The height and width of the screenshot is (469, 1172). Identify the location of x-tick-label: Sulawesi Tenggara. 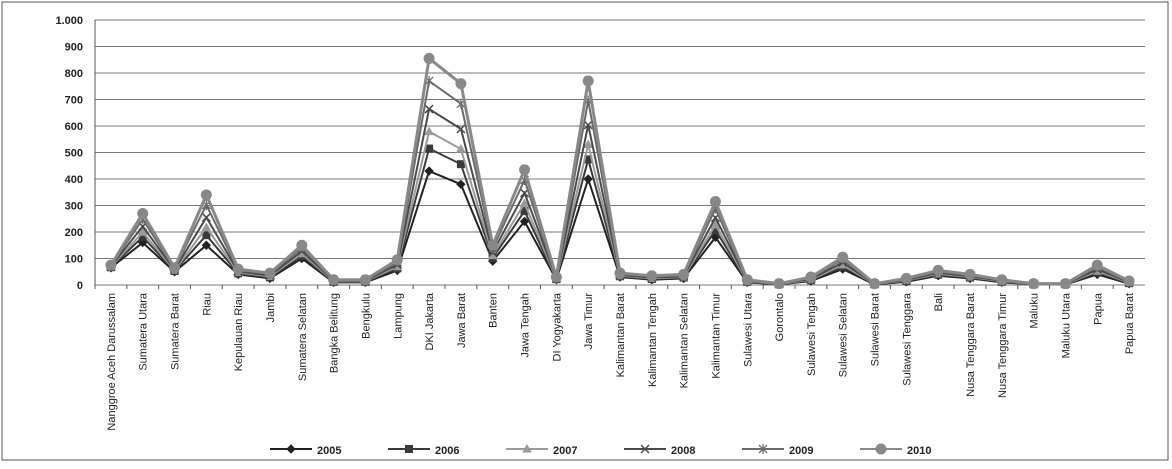
(907, 339).